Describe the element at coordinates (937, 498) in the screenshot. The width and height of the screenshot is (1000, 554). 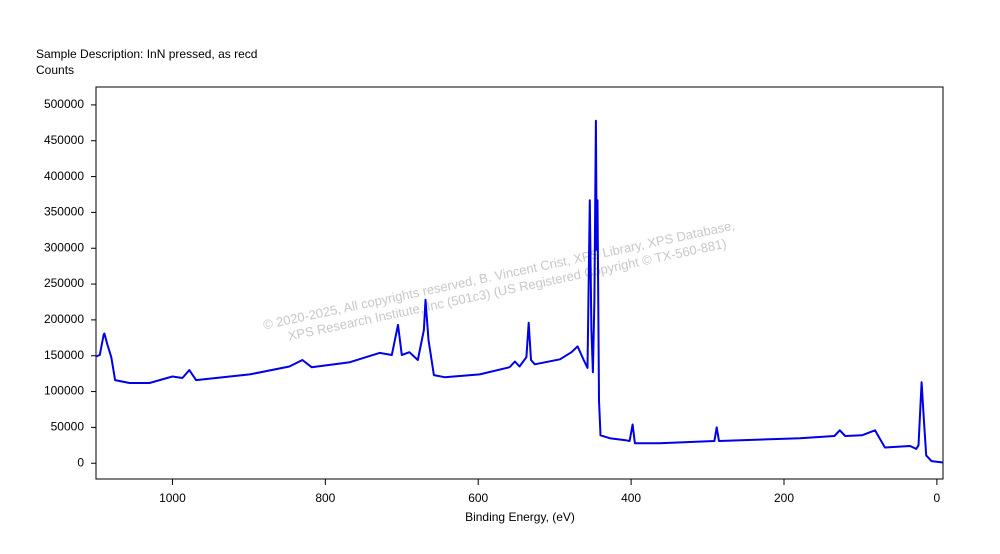
I see `x-tick-label: 0` at that location.